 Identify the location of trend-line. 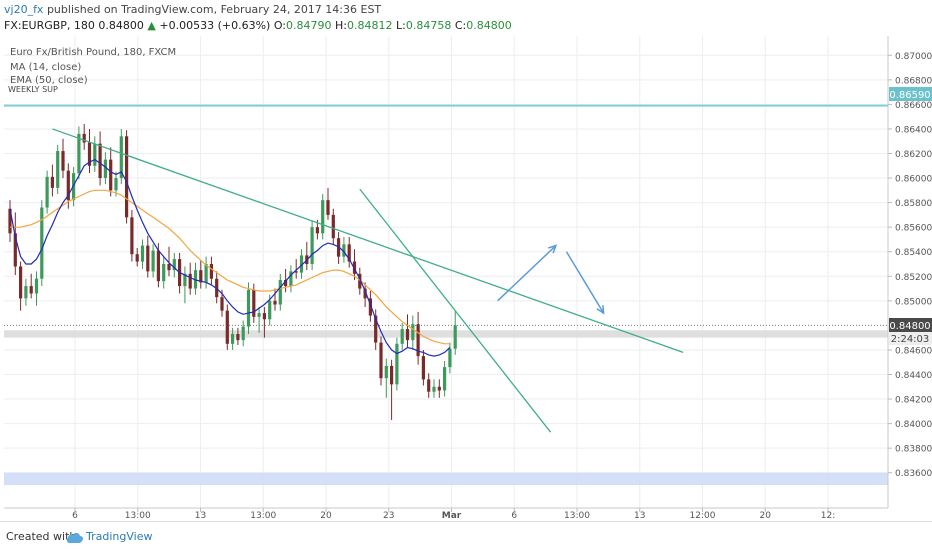
(455, 310).